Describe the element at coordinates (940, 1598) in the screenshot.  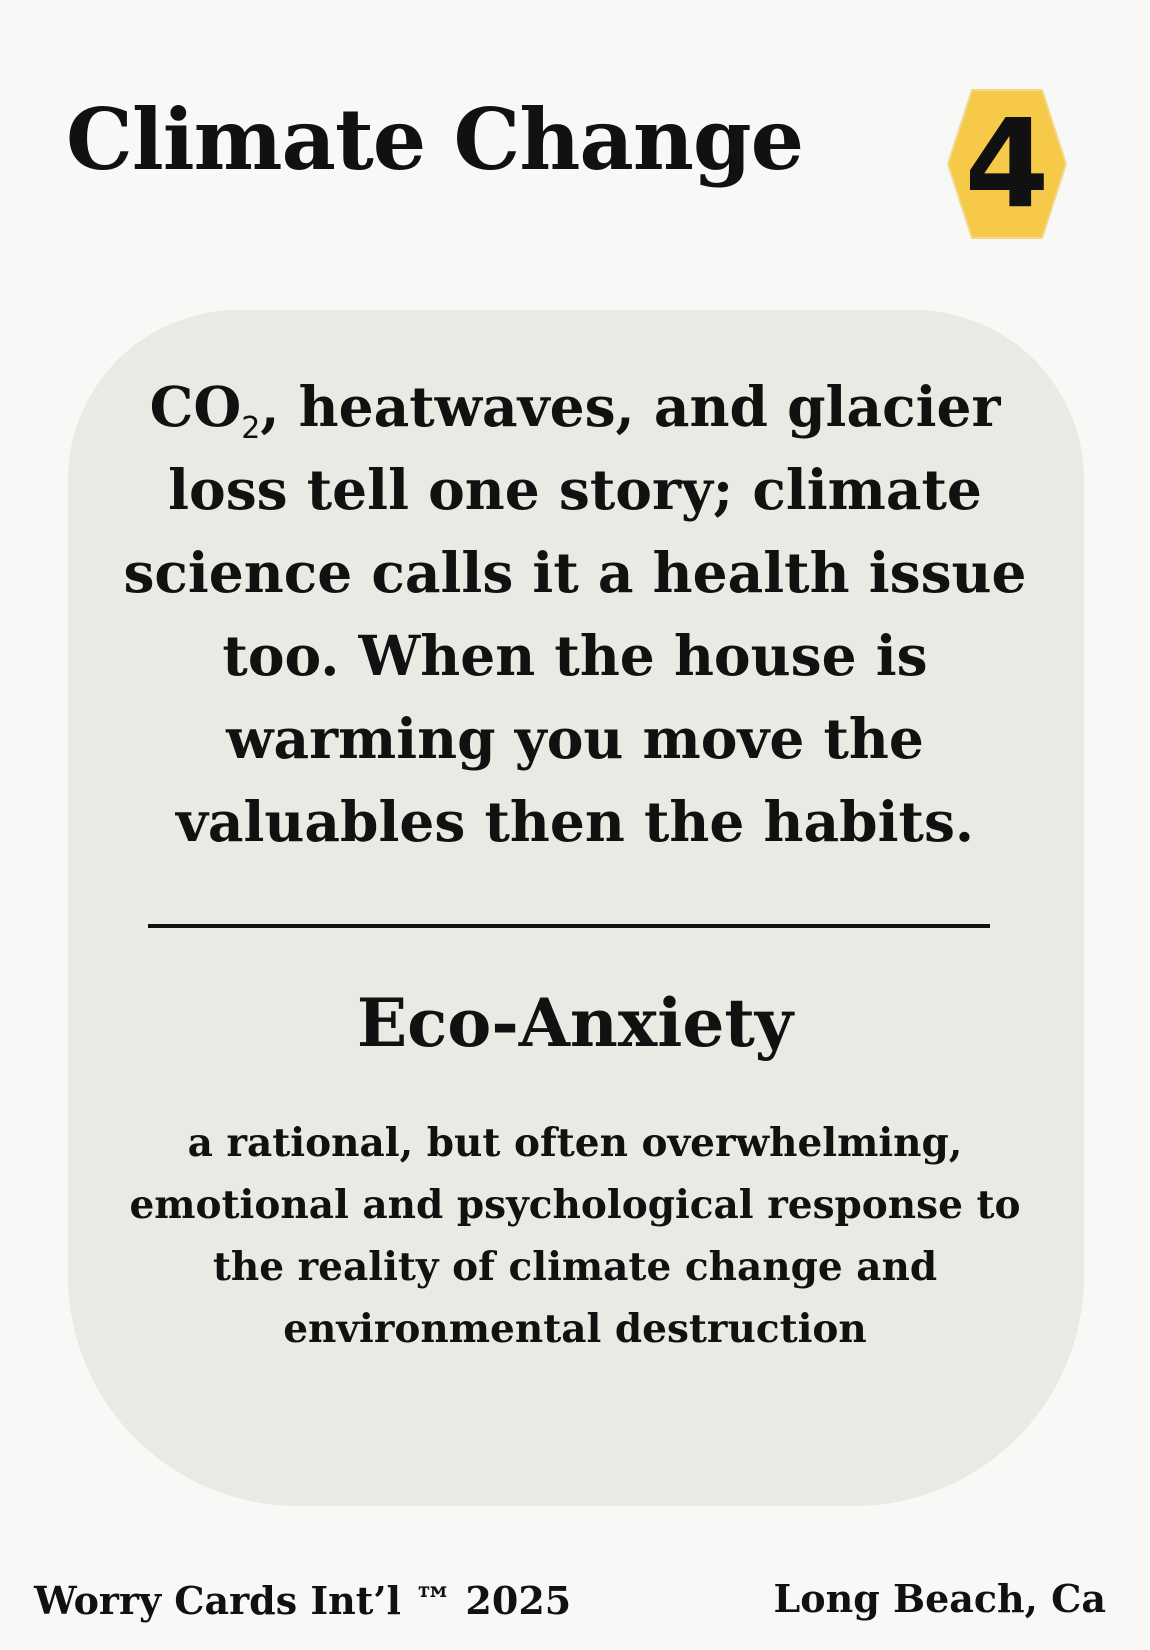
I see `footer-location: Long Beach, Ca` at that location.